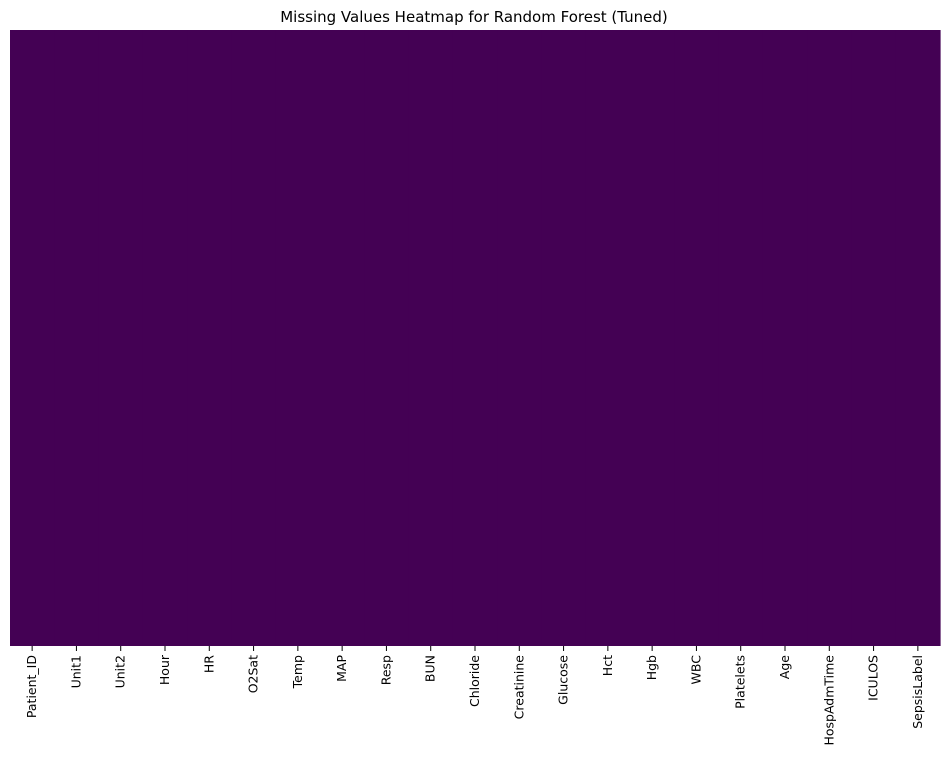 The image size is (950, 766). What do you see at coordinates (341, 668) in the screenshot?
I see `x-tick-label: MAP` at bounding box center [341, 668].